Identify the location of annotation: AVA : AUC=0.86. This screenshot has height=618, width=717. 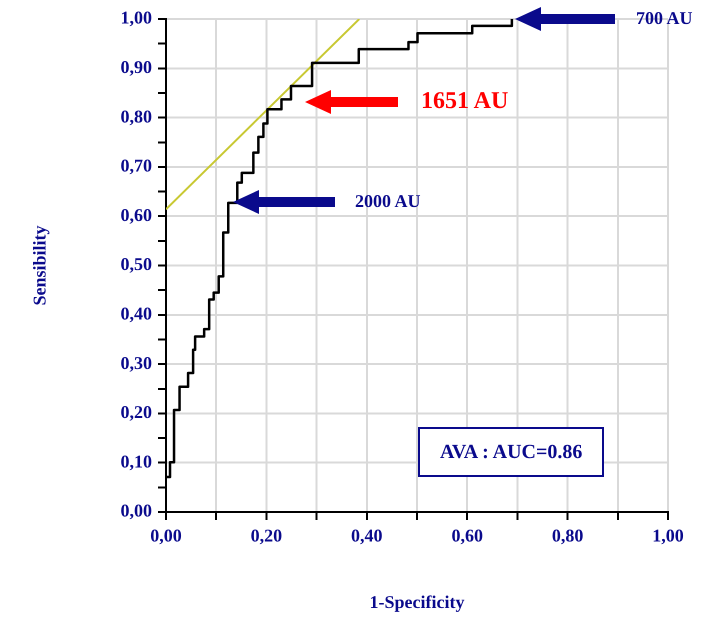
(511, 452).